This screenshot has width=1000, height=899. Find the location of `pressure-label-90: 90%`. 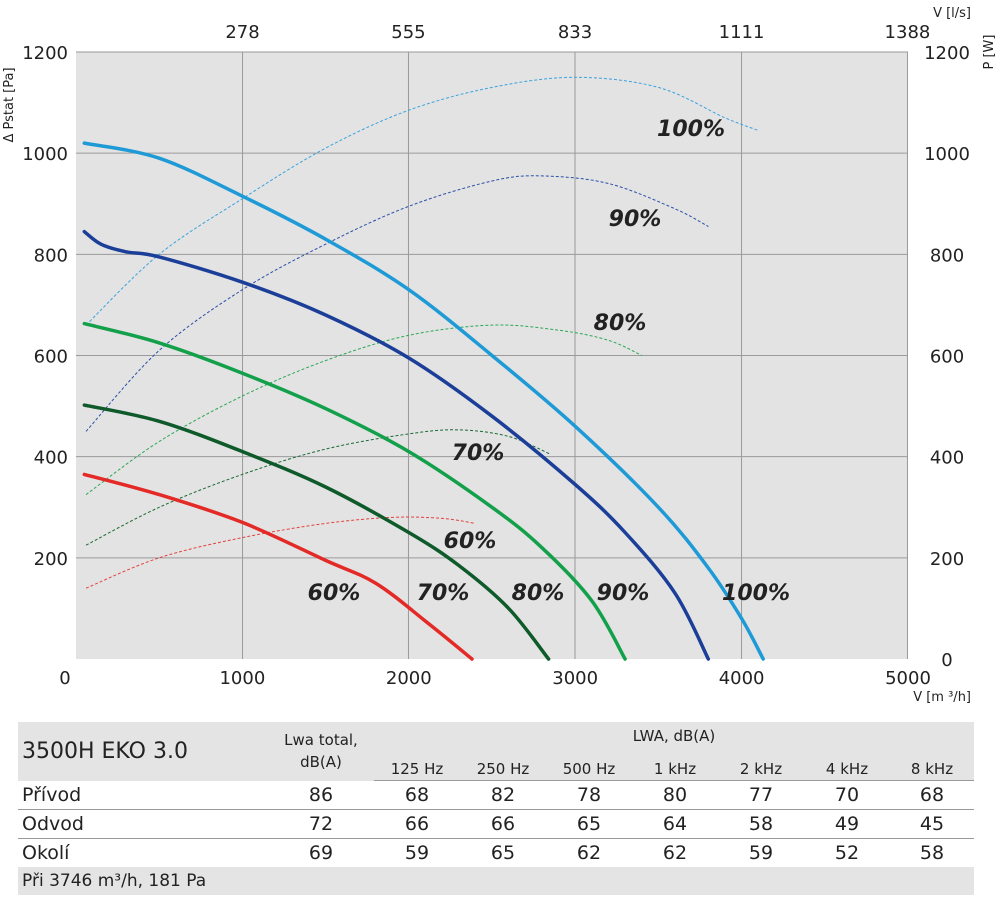

pressure-label-90: 90% is located at coordinates (623, 593).